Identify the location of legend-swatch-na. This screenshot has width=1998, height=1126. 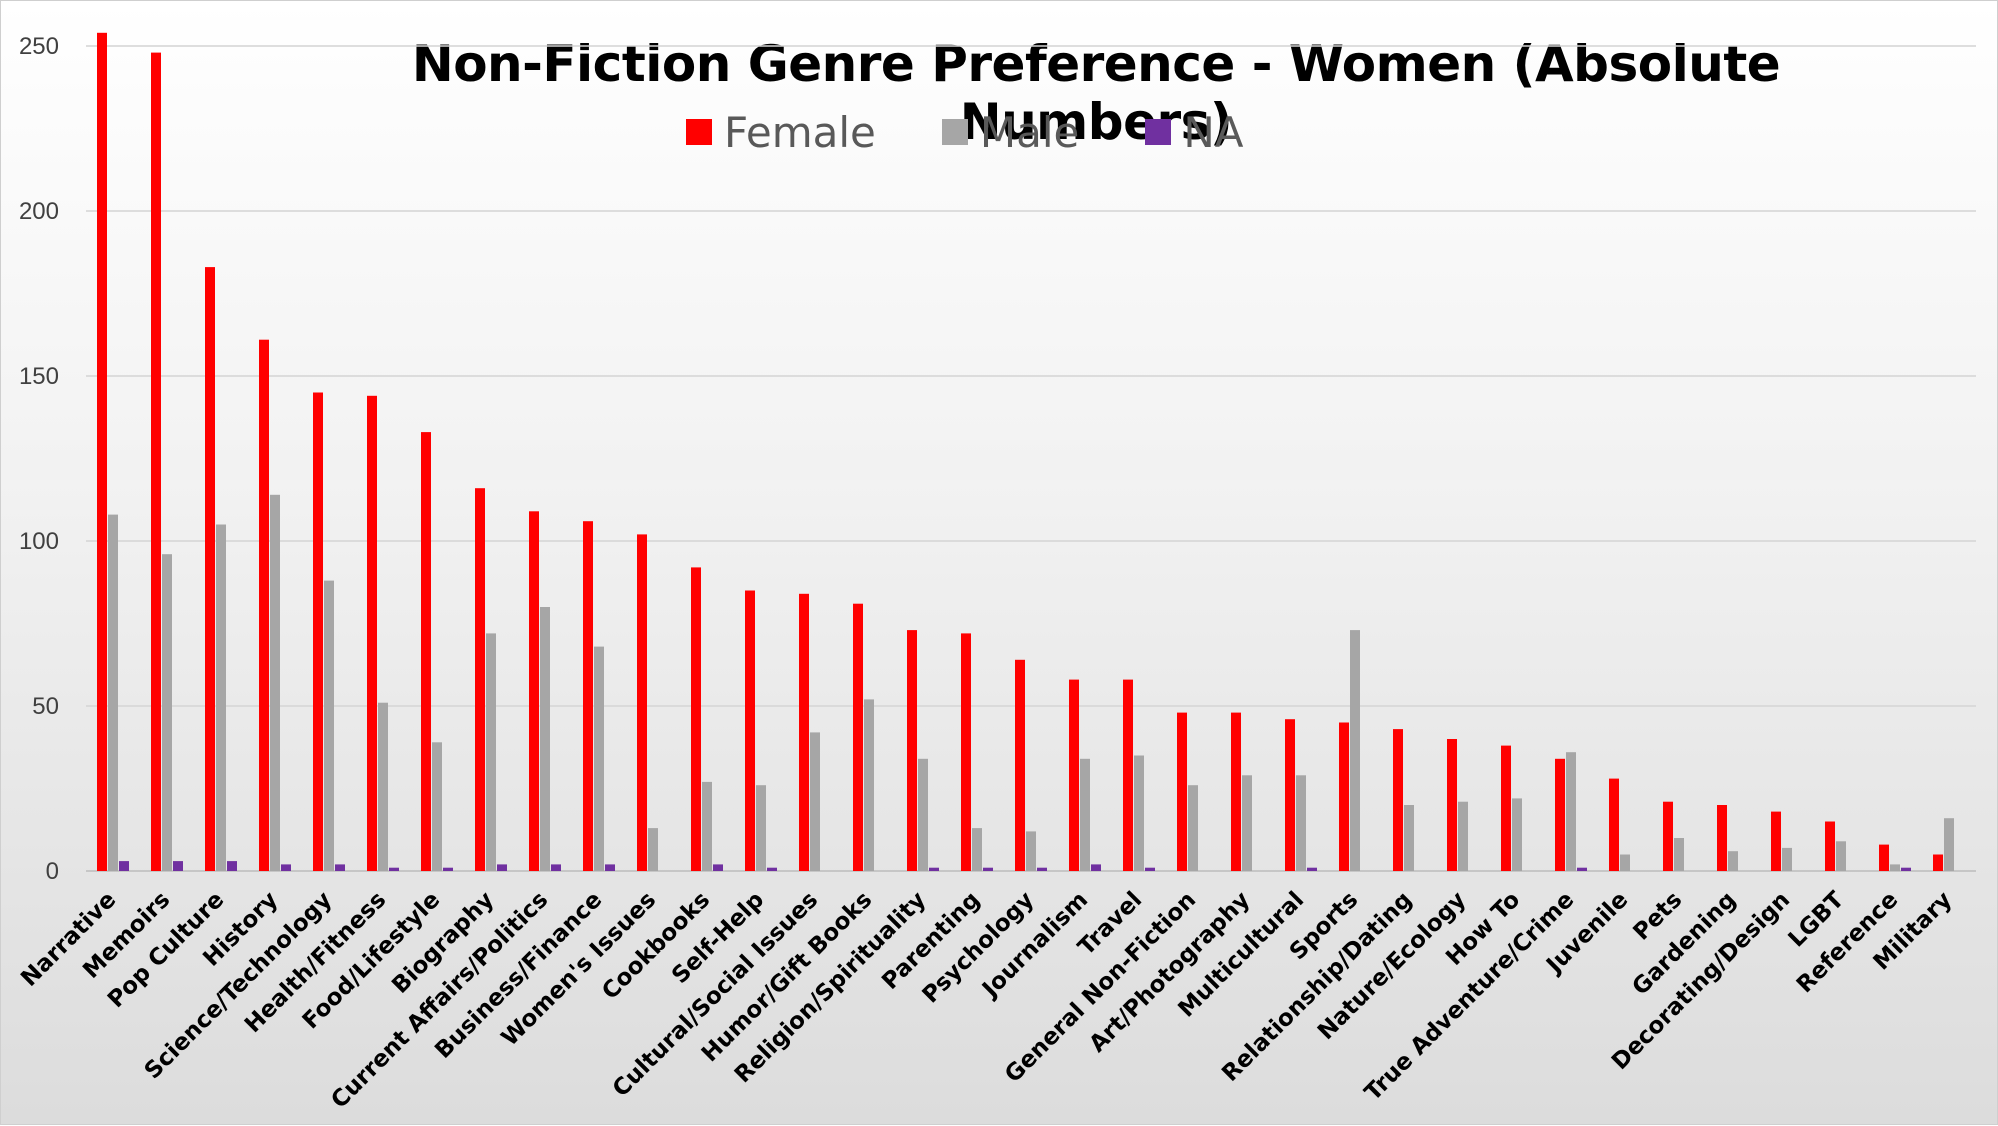
(1158, 132).